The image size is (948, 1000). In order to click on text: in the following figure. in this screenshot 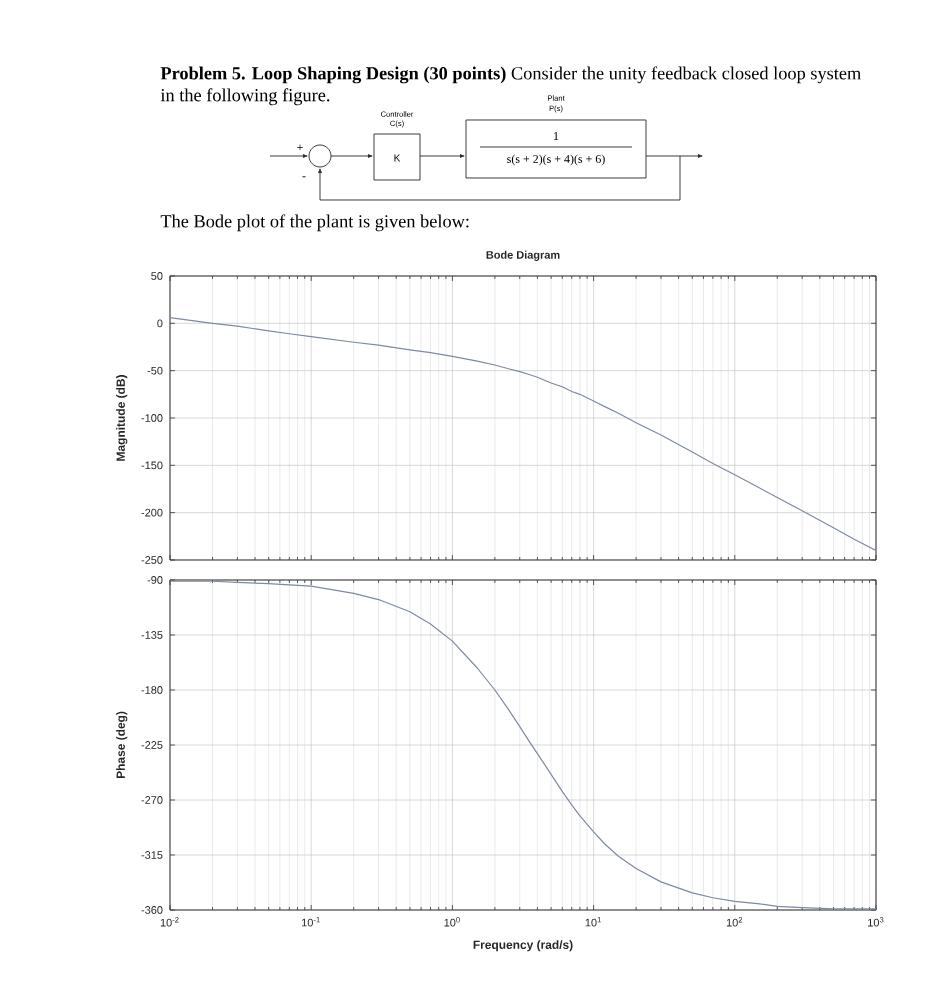, I will do `click(245, 97)`.